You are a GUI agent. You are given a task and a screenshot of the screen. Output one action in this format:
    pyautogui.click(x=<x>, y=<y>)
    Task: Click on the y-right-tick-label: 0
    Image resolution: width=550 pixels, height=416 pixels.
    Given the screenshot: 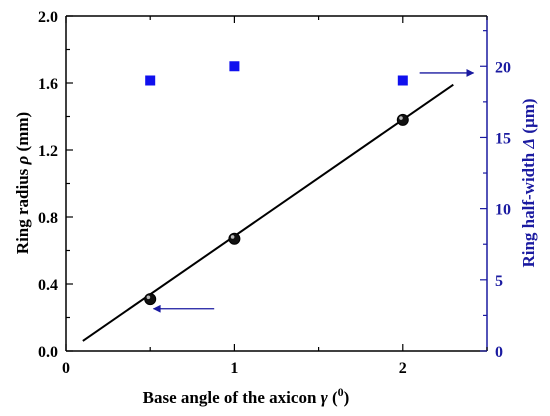 What is the action you would take?
    pyautogui.click(x=499, y=352)
    